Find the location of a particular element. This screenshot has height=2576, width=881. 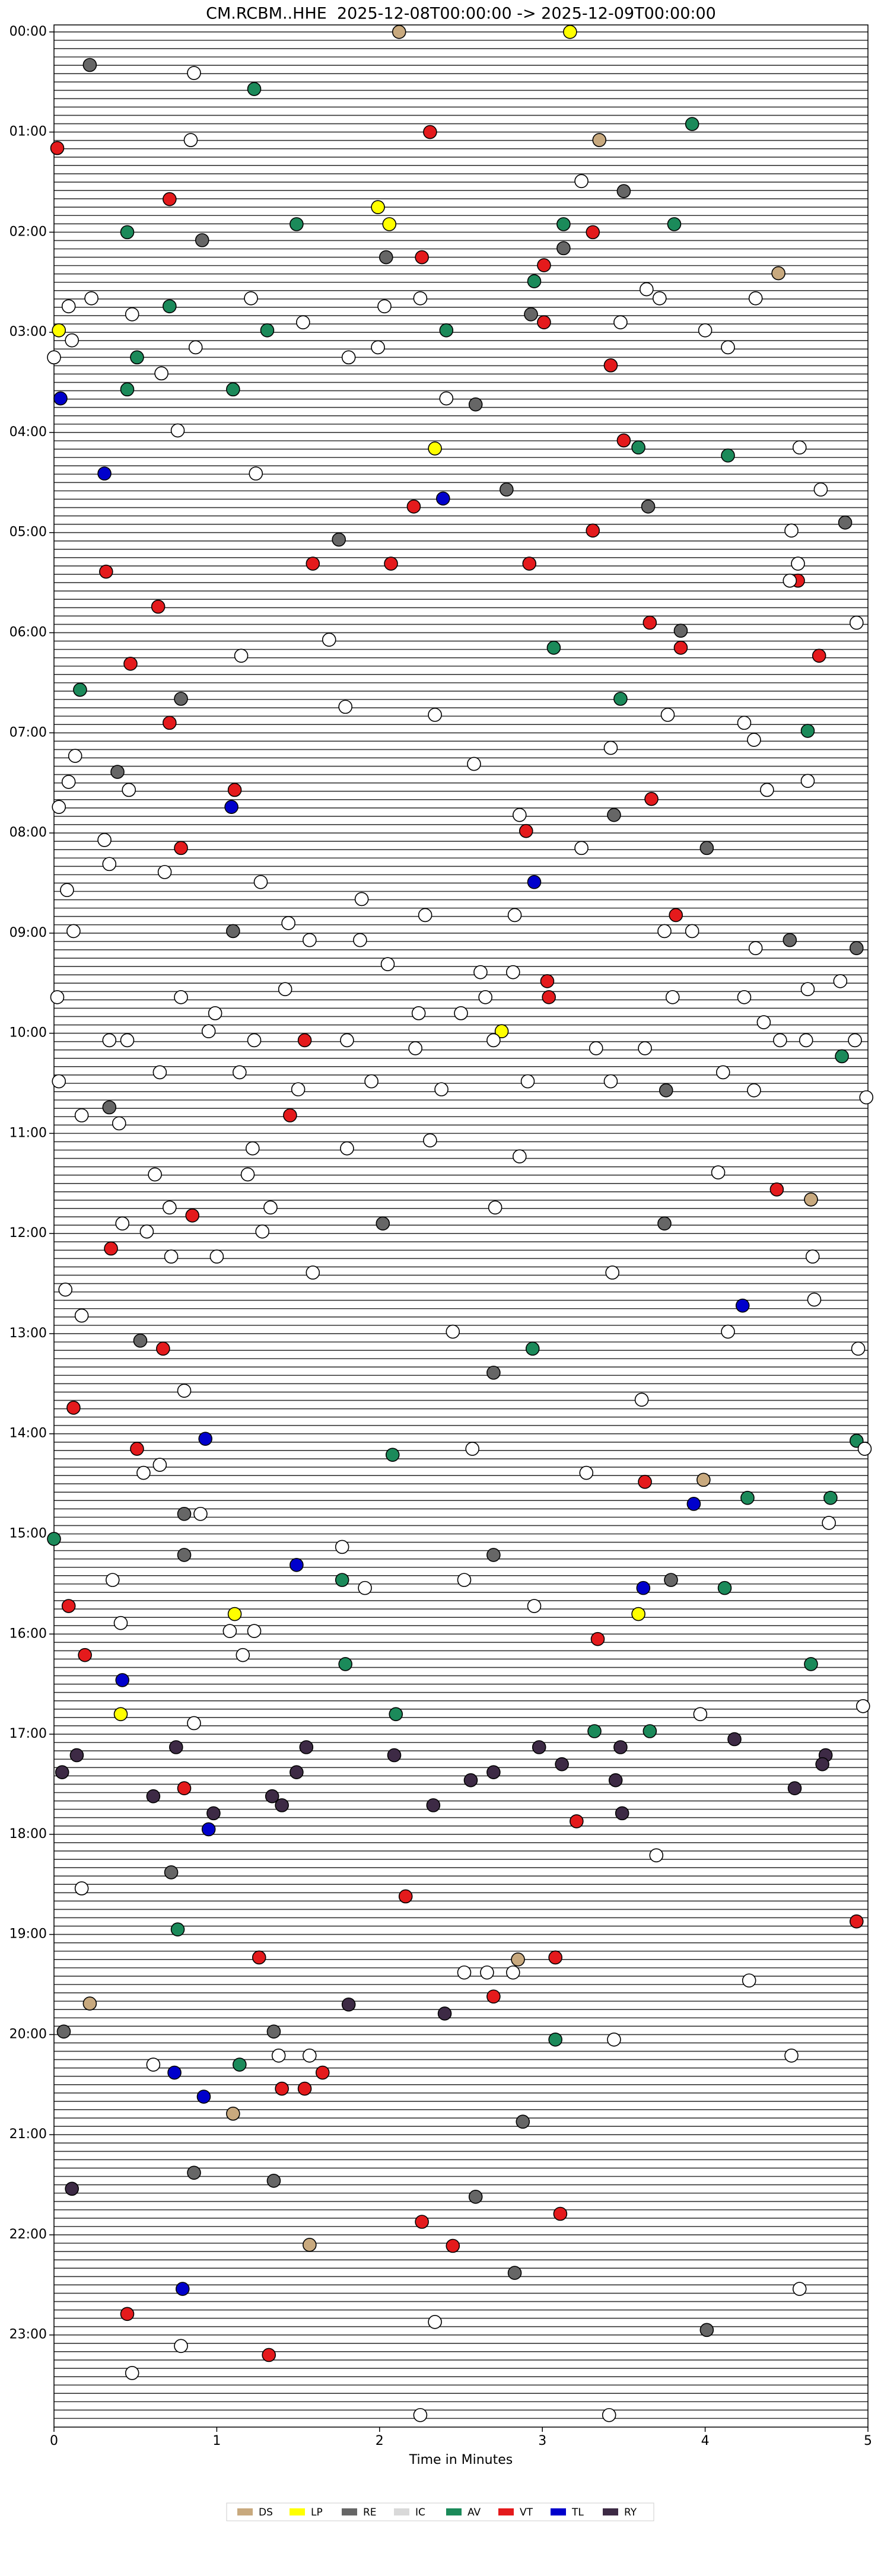

y-tick-label: 11:00 is located at coordinates (28, 1132).